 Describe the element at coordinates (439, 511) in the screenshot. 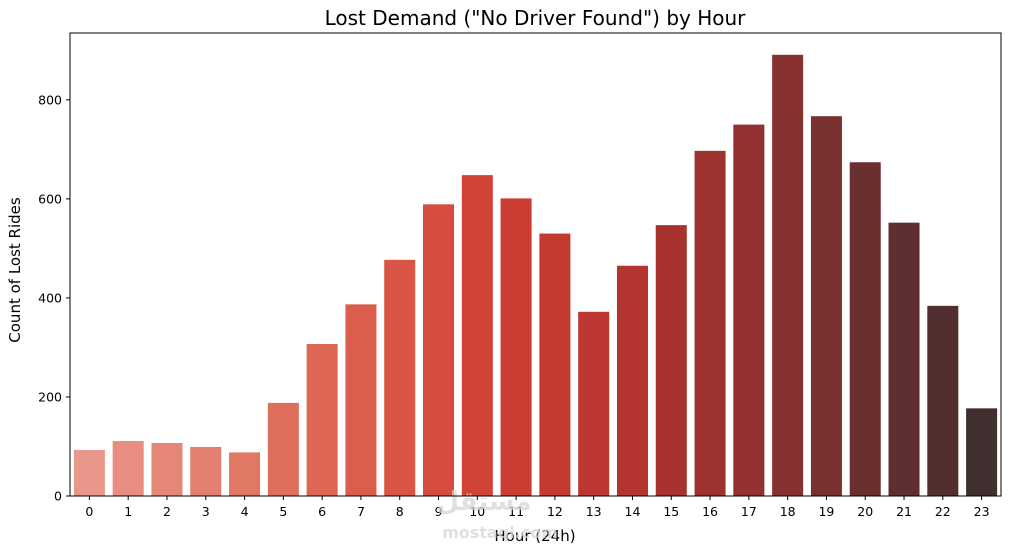

I see `x-tick-label: 9` at that location.